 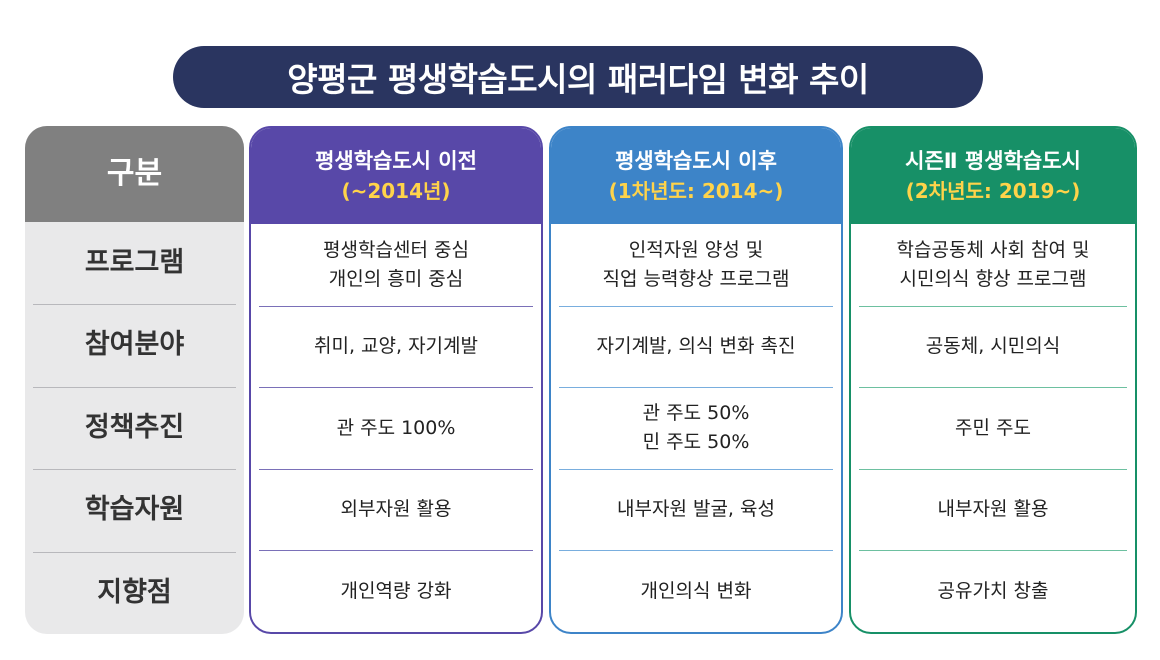 I want to click on cell-line: 인적자원 양성 및, so click(x=696, y=250).